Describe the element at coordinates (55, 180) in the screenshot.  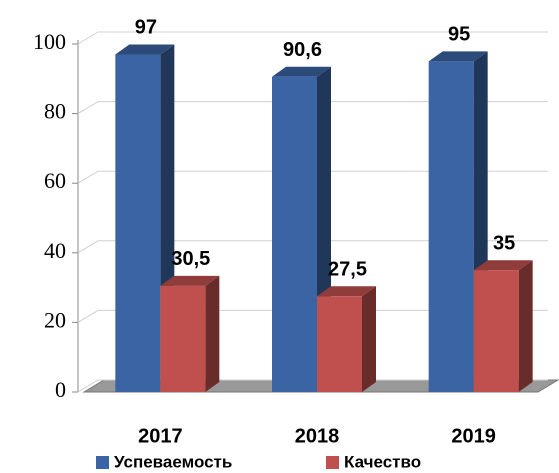
I see `y-tick-label: 60` at that location.